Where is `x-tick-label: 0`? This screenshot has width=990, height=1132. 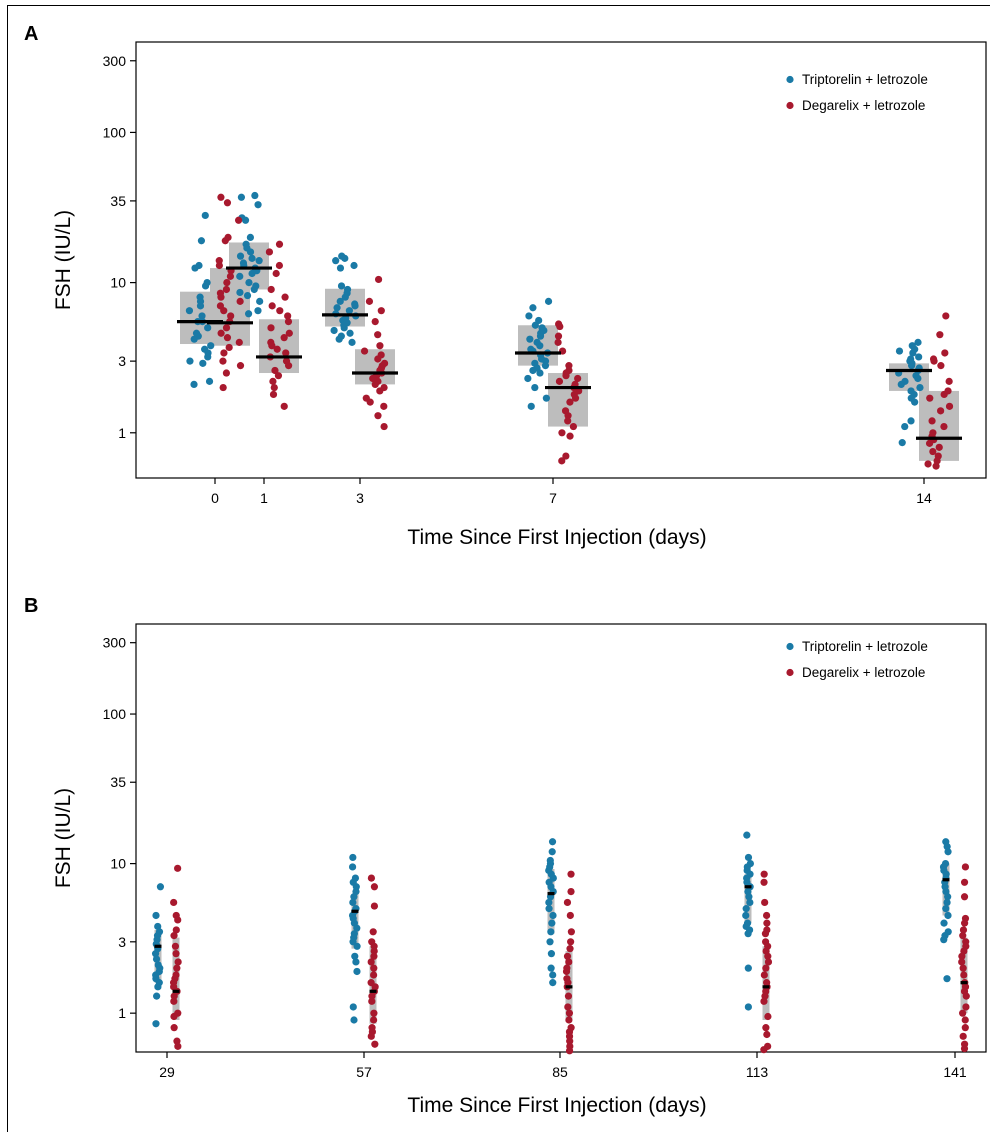
x-tick-label: 0 is located at coordinates (215, 498).